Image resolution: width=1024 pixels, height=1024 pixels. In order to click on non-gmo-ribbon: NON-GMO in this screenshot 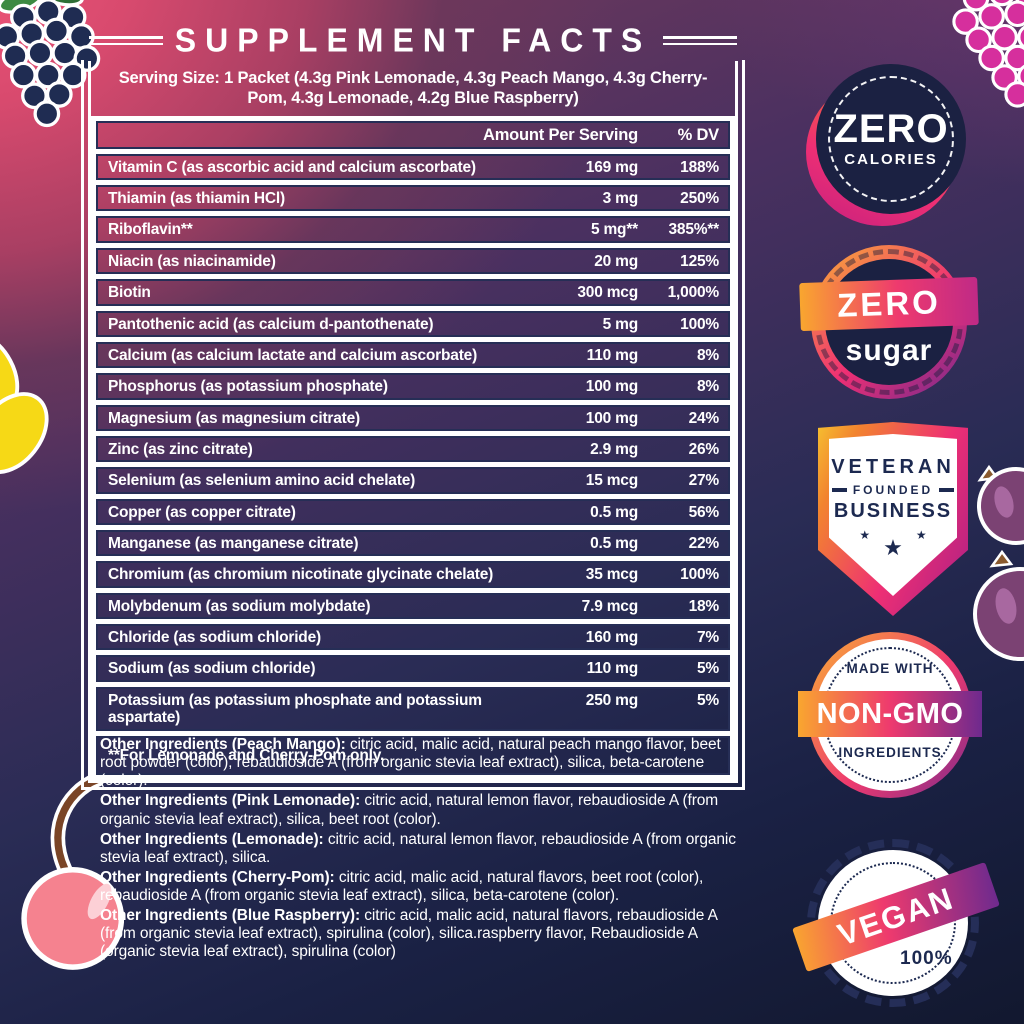, I will do `click(890, 714)`.